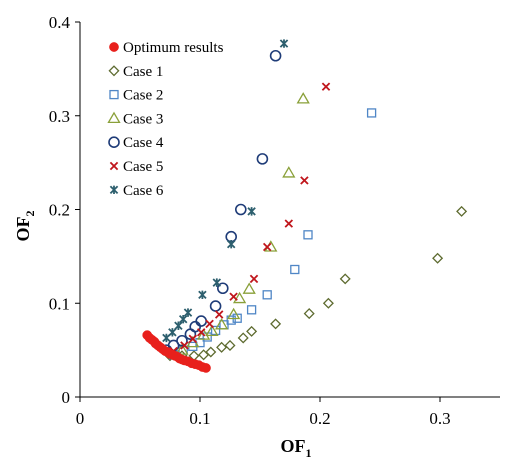 This screenshot has width=513, height=463. What do you see at coordinates (143, 143) in the screenshot?
I see `legend-label: Case 4` at bounding box center [143, 143].